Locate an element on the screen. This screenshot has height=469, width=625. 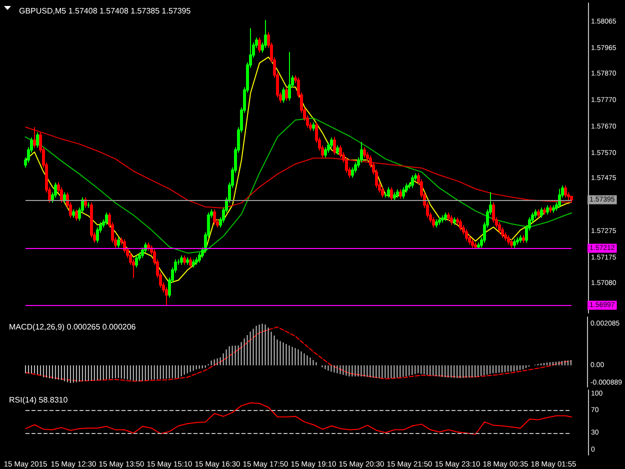
chart-title: GBPUSD,M5 1.57408 1.57408 1.57385 1.57395 is located at coordinates (105, 11).